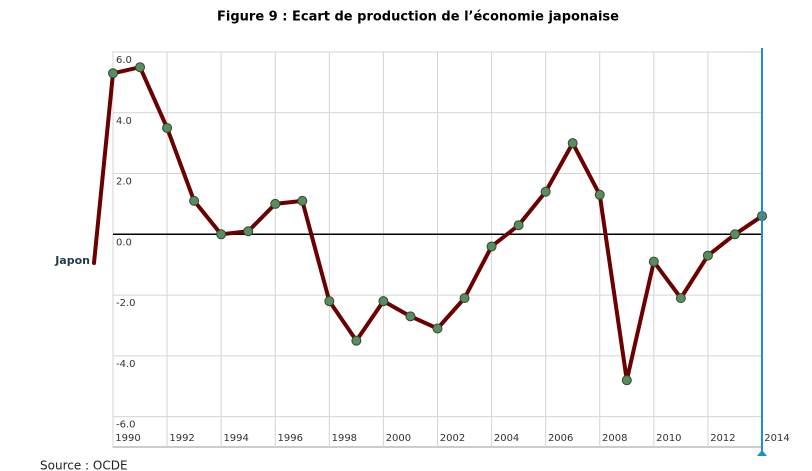 Image resolution: width=812 pixels, height=471 pixels. Describe the element at coordinates (776, 438) in the screenshot. I see `x-tick-label: 2014` at that location.